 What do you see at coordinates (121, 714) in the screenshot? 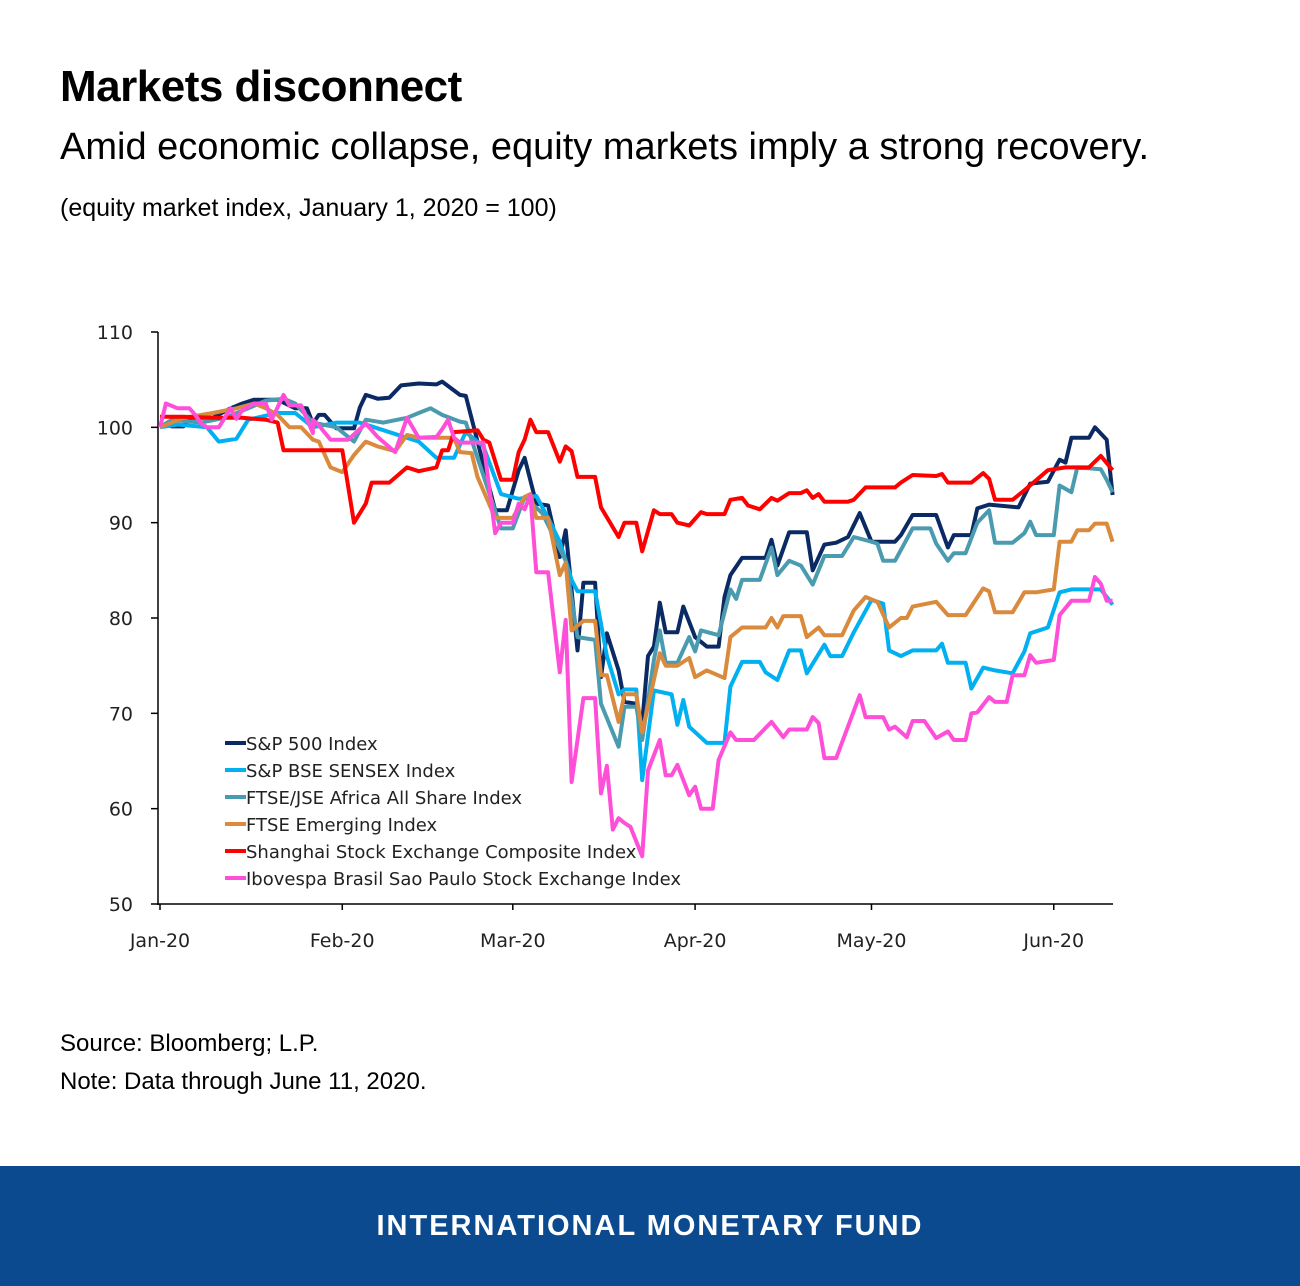
I see `y-tick-label: 70` at bounding box center [121, 714].